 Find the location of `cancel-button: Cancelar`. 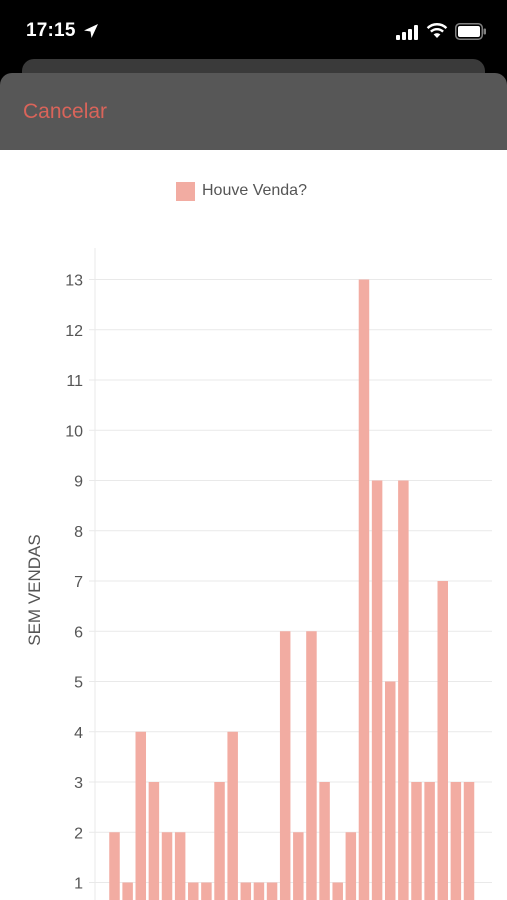

cancel-button: Cancelar is located at coordinates (65, 111).